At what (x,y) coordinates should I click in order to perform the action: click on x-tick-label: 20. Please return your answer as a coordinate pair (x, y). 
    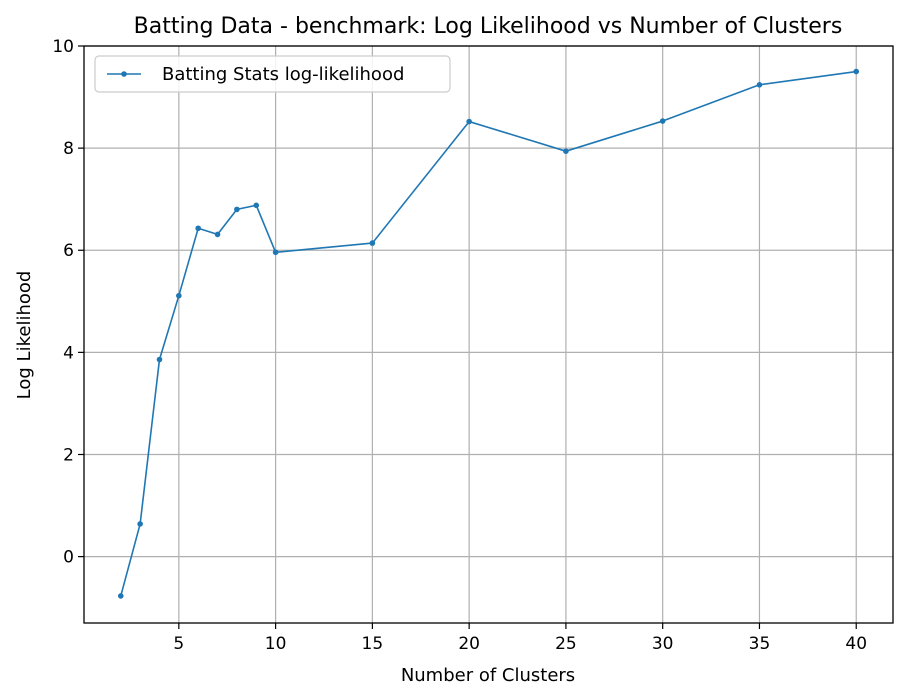
    Looking at the image, I should click on (469, 644).